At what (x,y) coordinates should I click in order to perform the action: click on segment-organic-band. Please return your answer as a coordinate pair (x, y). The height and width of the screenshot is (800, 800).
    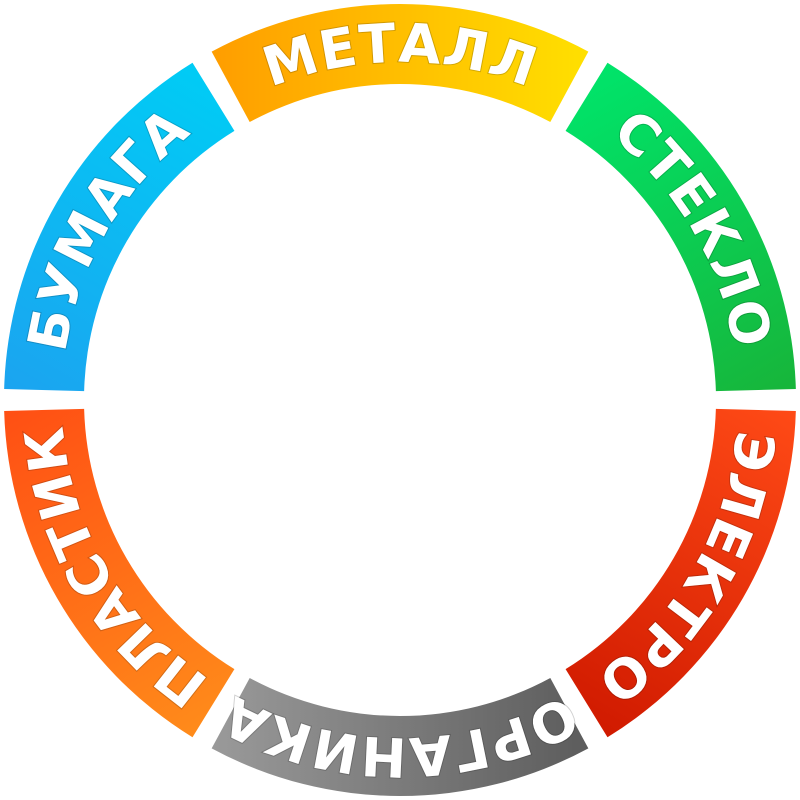
    Looking at the image, I should click on (400, 737).